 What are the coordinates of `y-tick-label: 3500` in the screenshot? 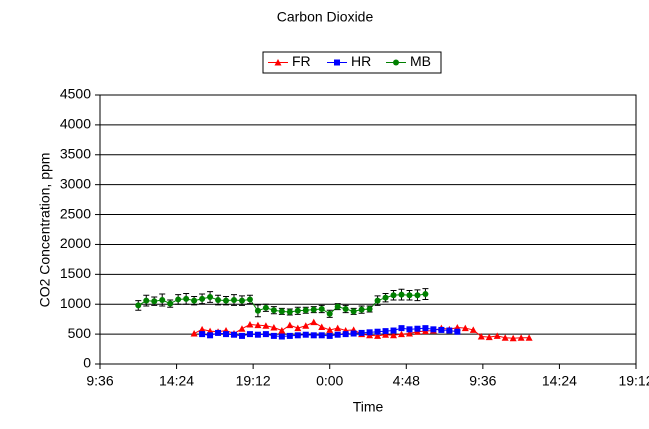 It's located at (75, 153).